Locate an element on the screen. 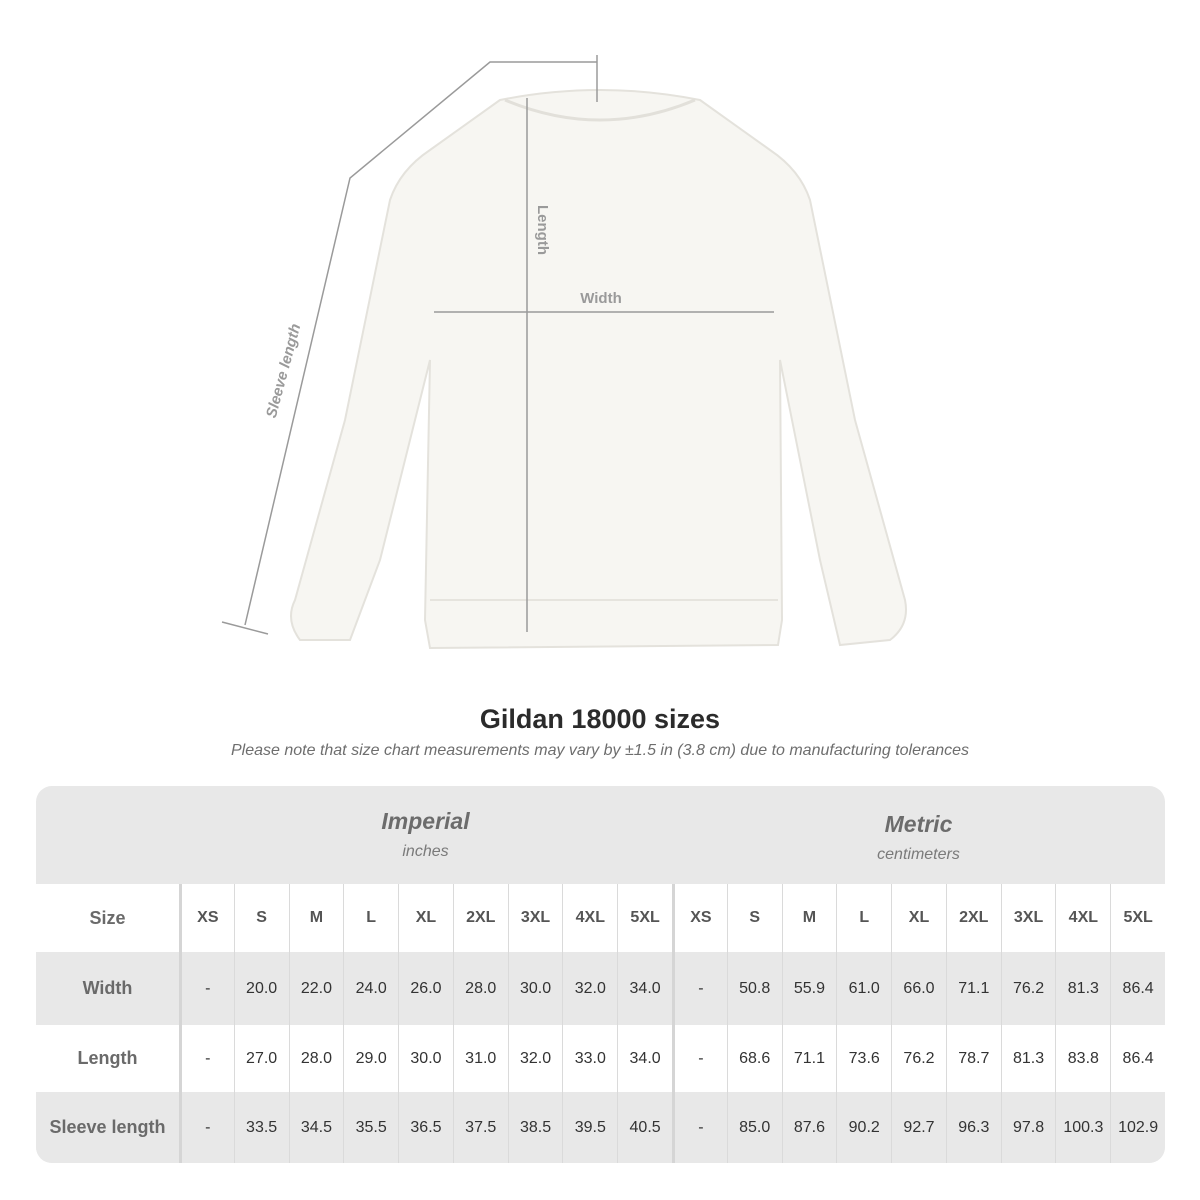  table-cell: 85.0 is located at coordinates (754, 1127).